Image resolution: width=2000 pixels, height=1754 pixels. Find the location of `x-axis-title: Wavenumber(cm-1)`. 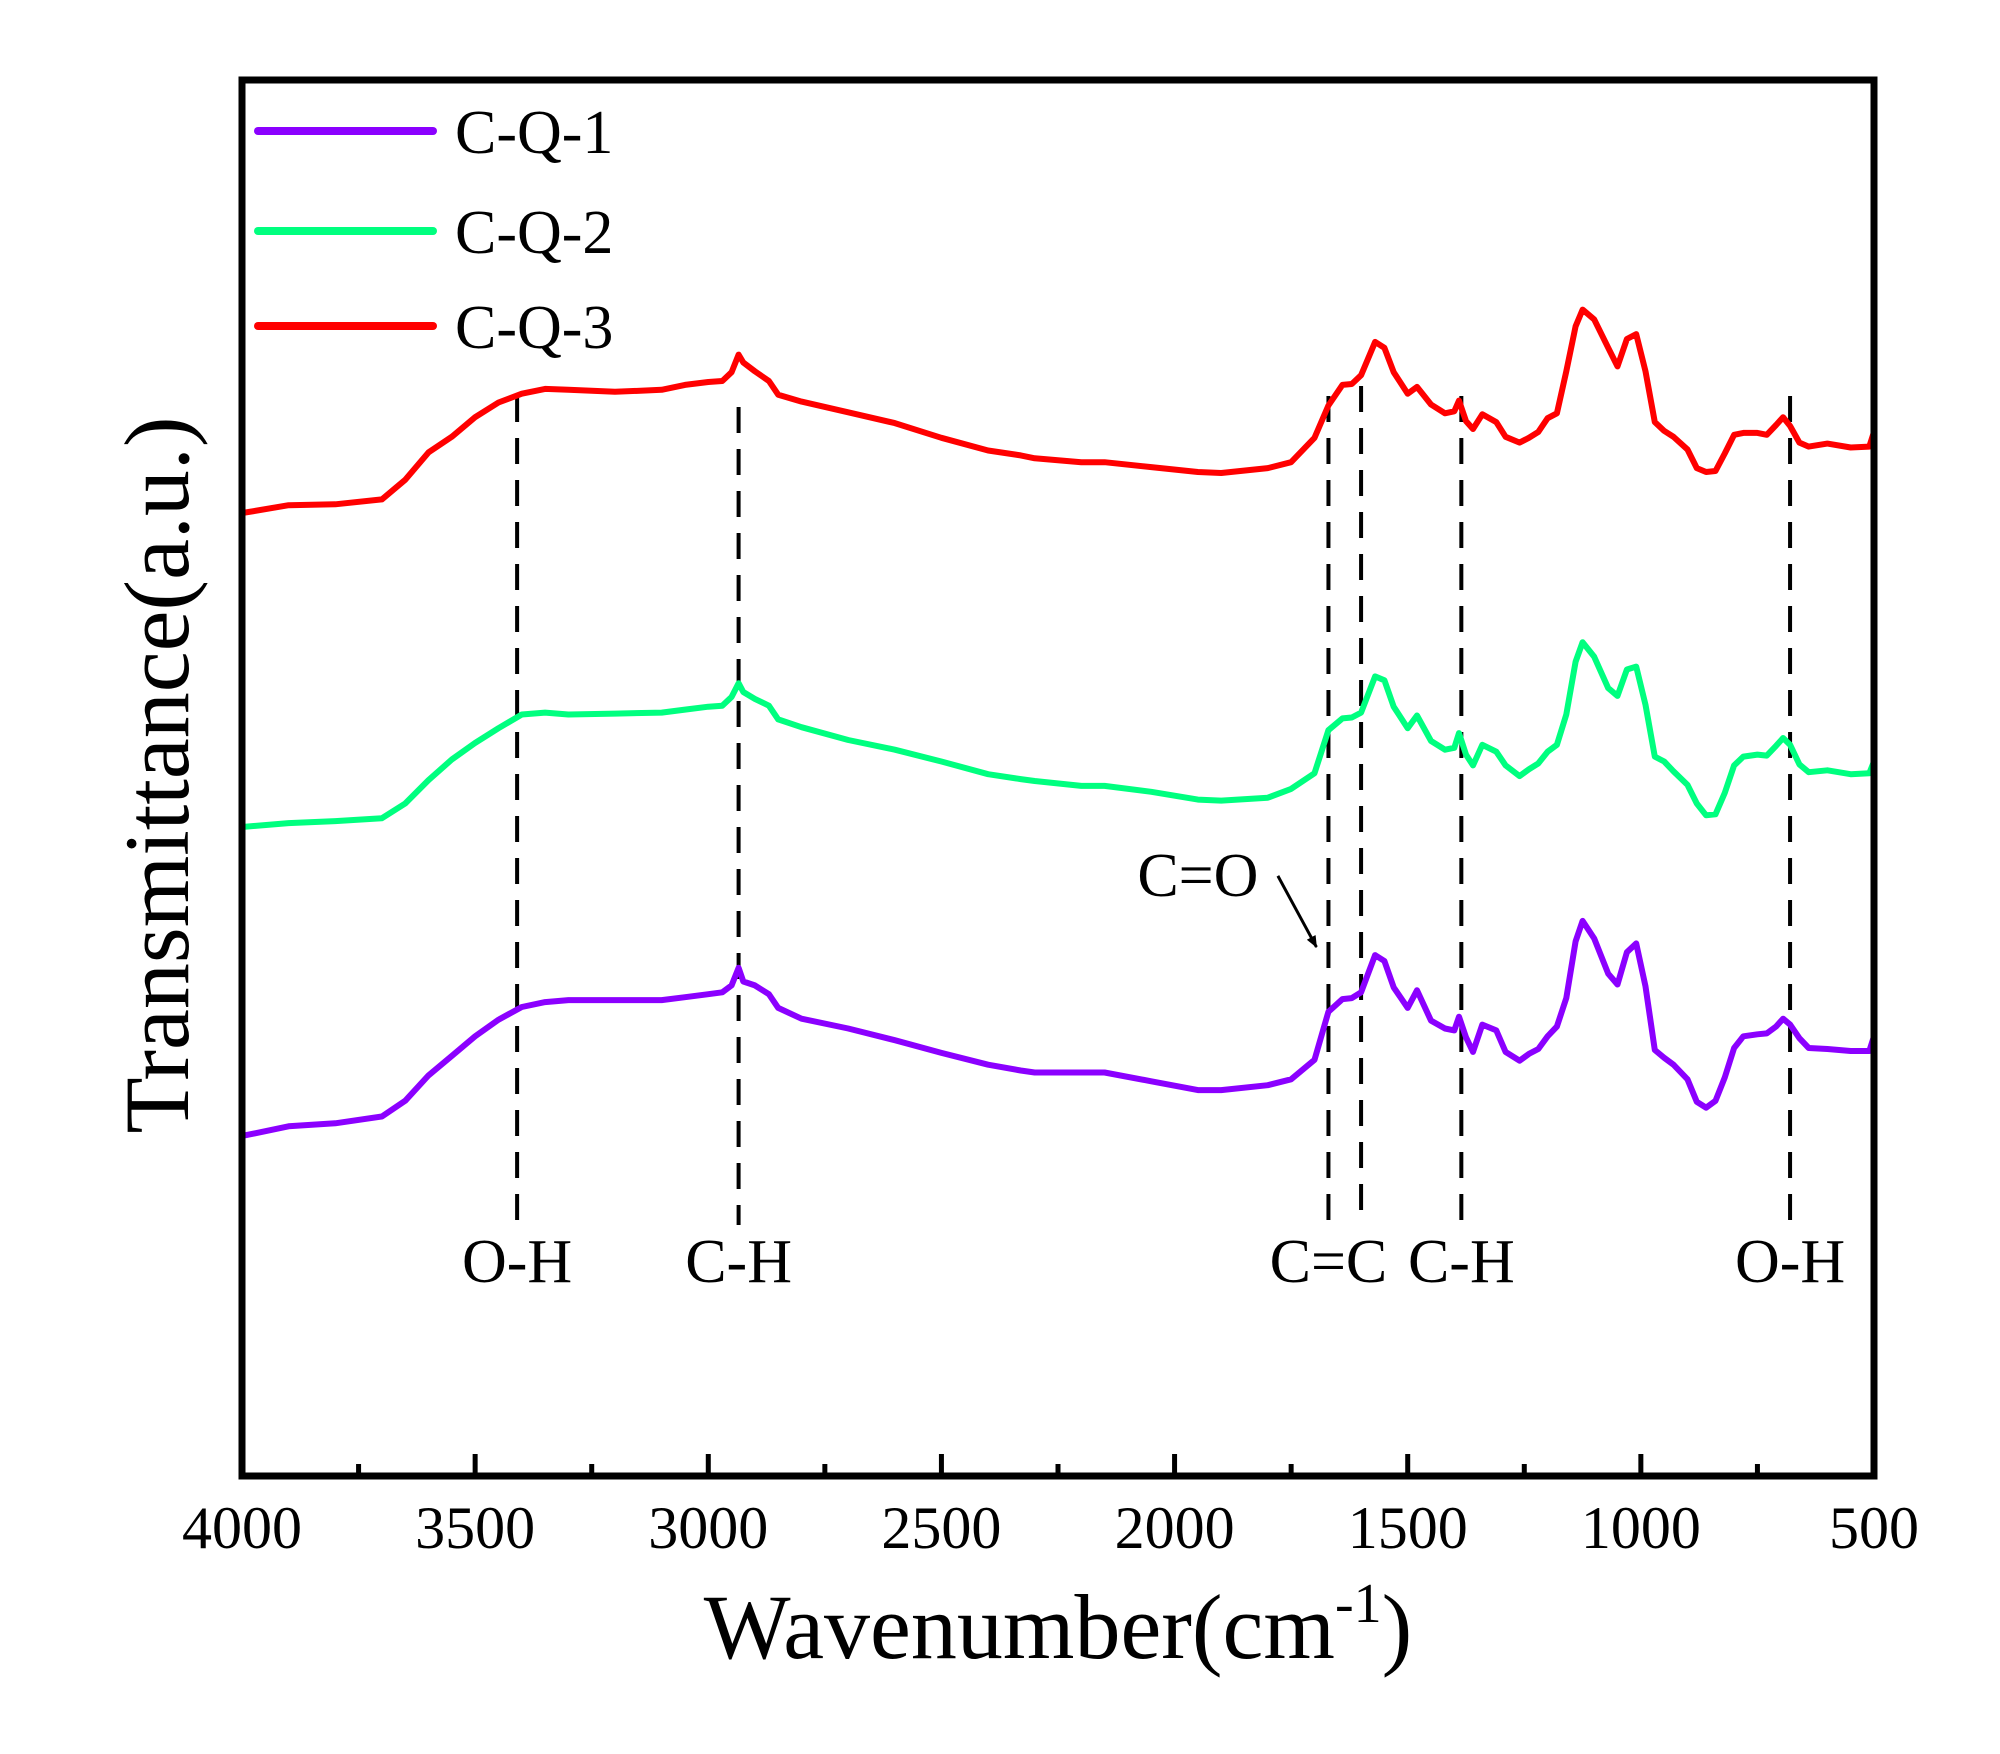

x-axis-title: Wavenumber(cm-1) is located at coordinates (1058, 1625).